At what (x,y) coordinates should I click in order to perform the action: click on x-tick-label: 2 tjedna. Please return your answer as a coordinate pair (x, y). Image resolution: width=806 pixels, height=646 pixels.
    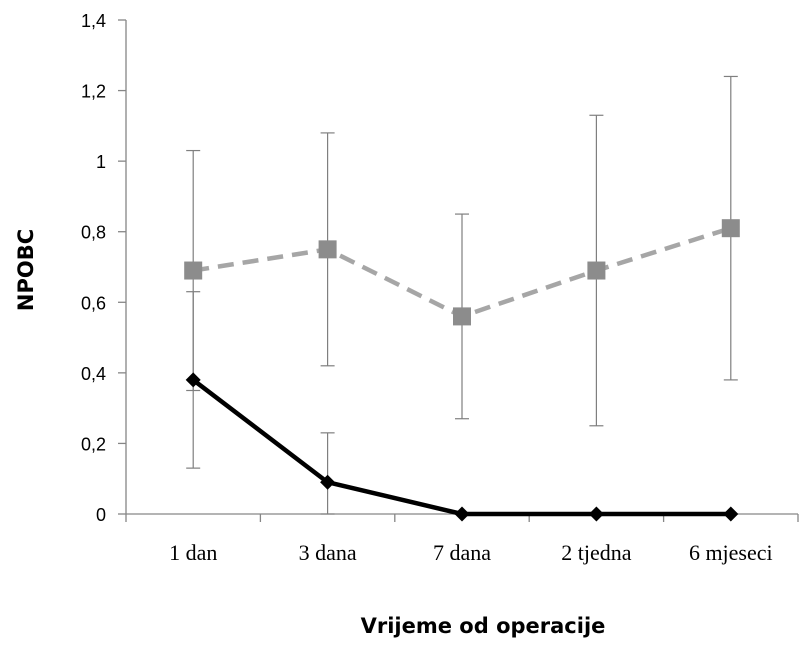
    Looking at the image, I should click on (596, 552).